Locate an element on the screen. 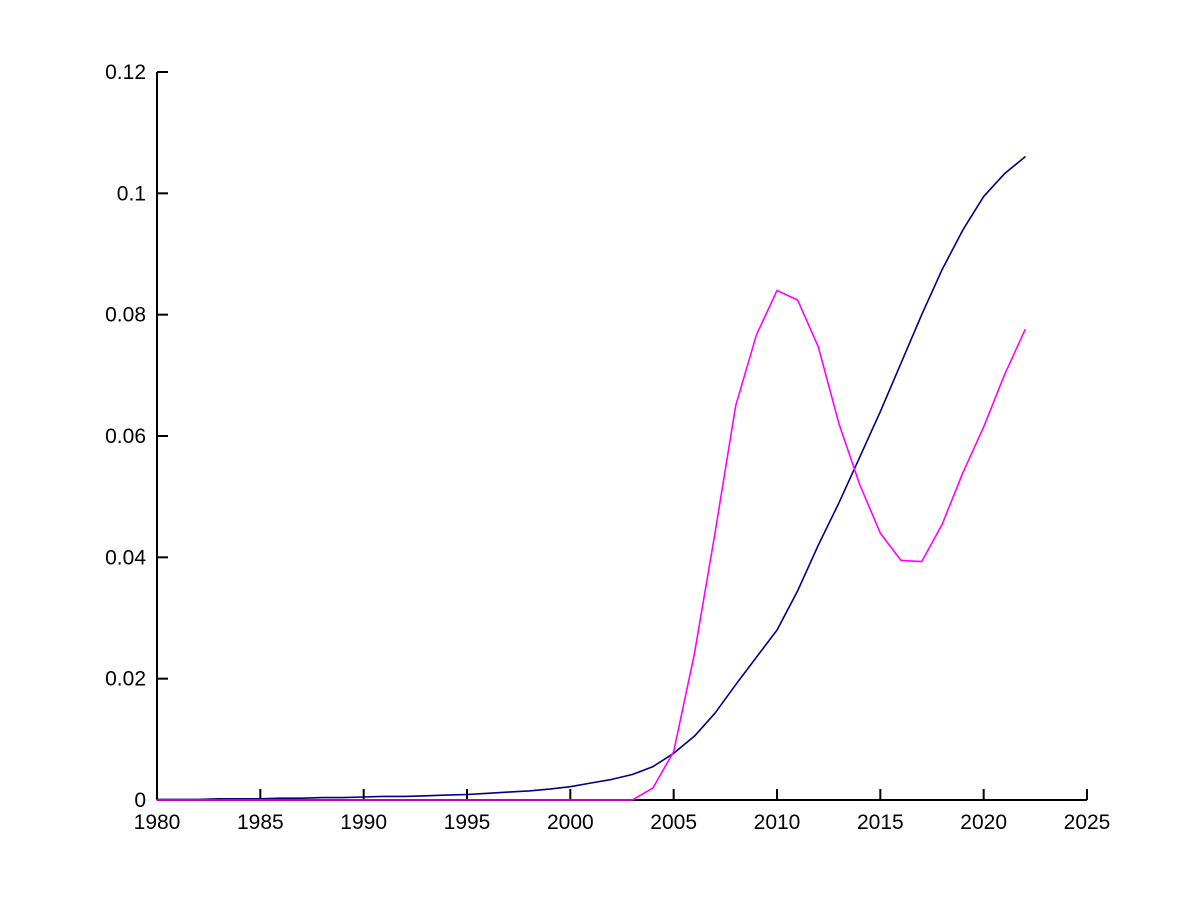 Image resolution: width=1200 pixels, height=900 pixels. y-tick-label: 0.12 is located at coordinates (125, 72).